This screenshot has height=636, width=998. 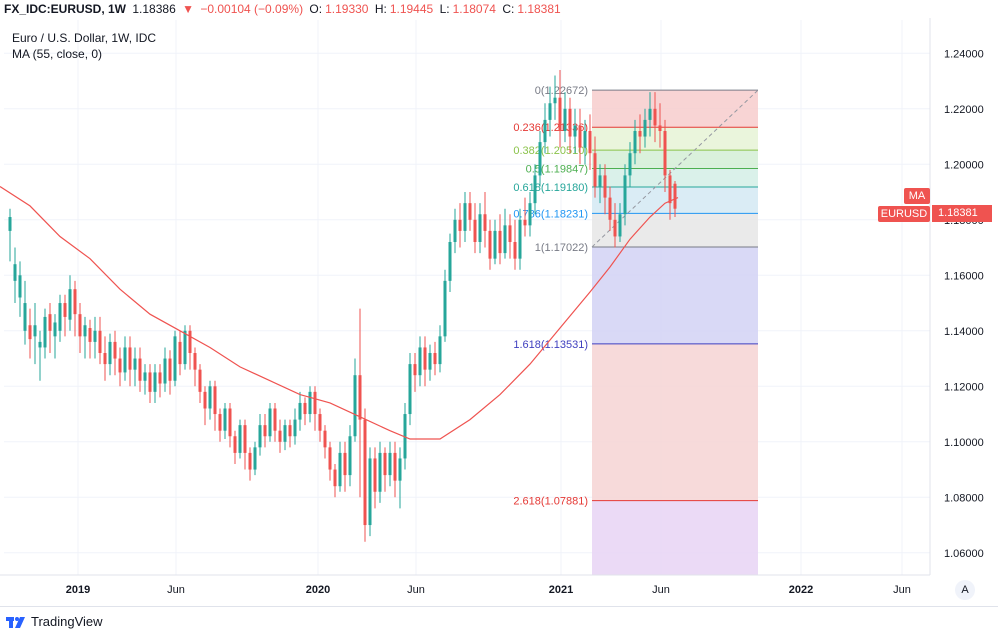 I want to click on current-price-tag: 1.18381, so click(x=962, y=213).